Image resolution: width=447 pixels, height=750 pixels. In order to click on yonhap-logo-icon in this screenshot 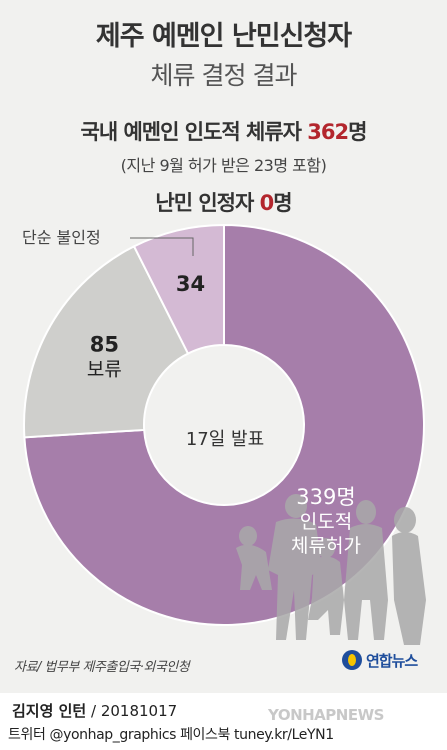, I will do `click(352, 660)`.